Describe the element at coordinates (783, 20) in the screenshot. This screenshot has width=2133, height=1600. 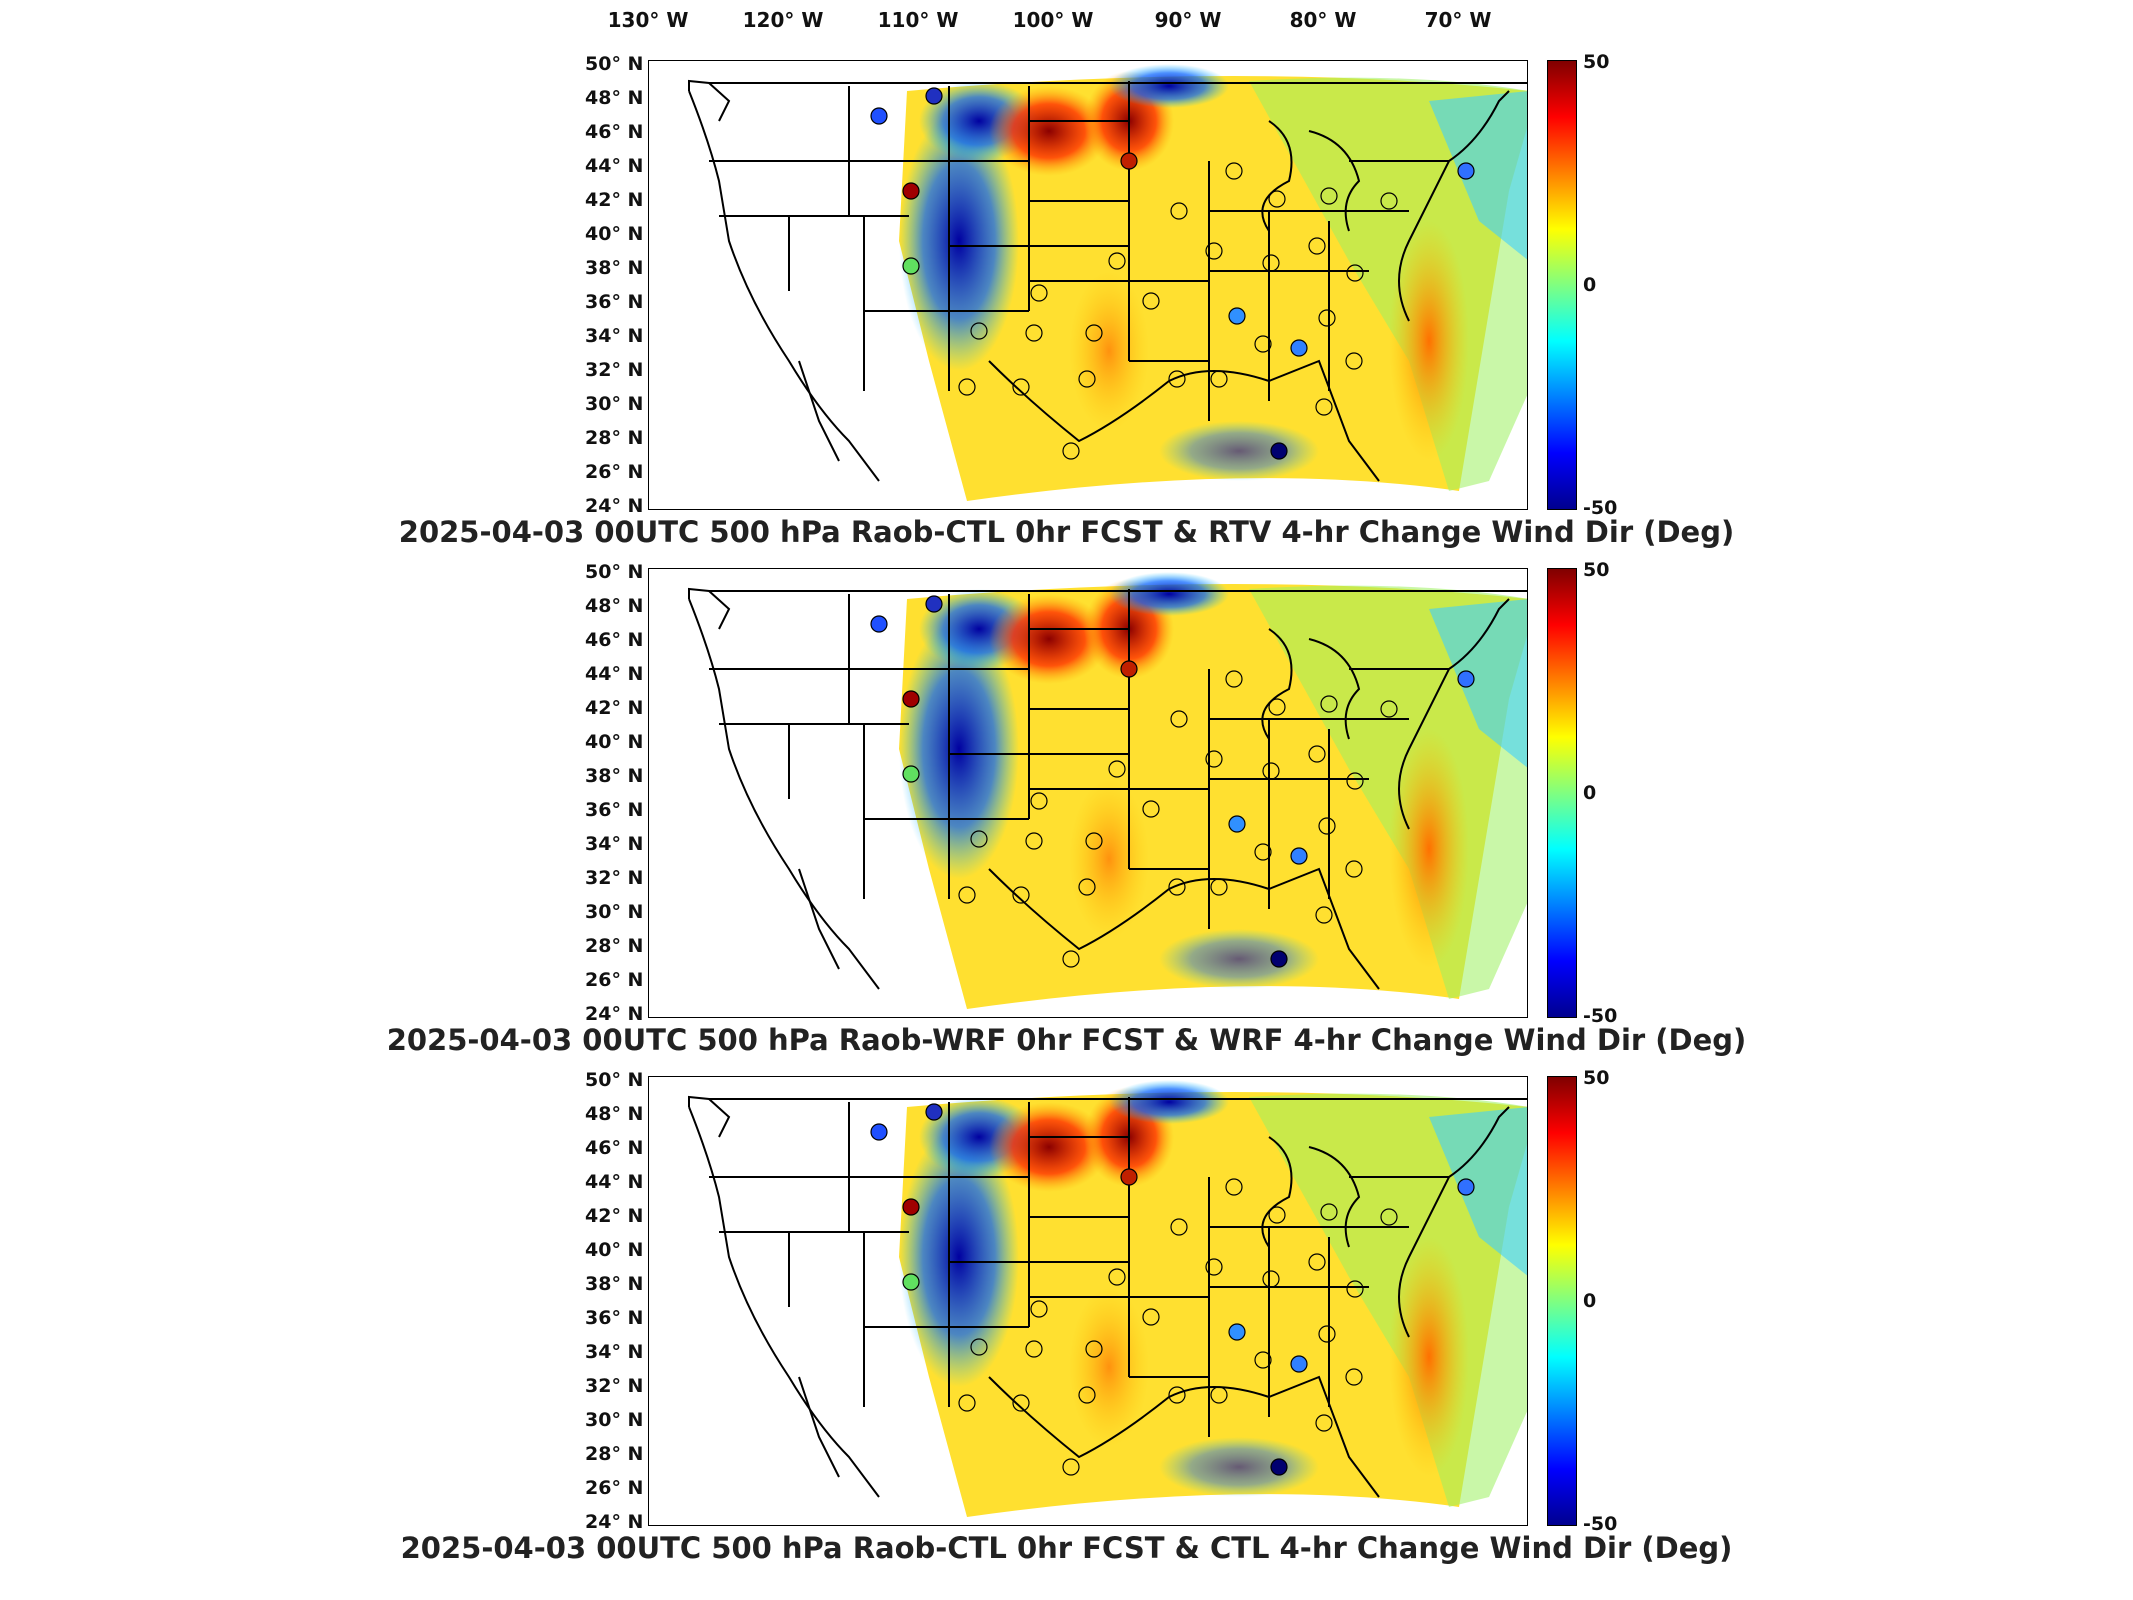
I see `lon-label: 120° W` at that location.